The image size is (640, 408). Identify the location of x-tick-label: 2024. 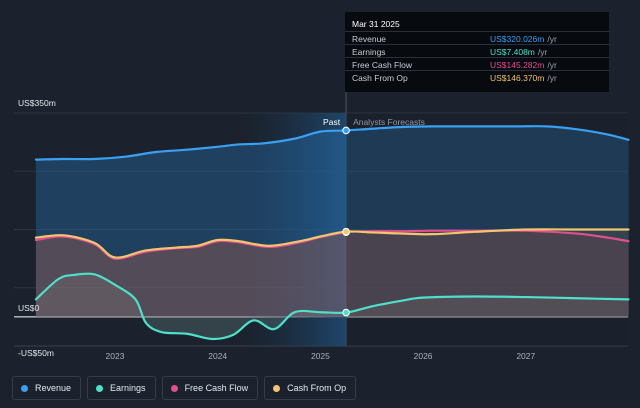
(217, 356).